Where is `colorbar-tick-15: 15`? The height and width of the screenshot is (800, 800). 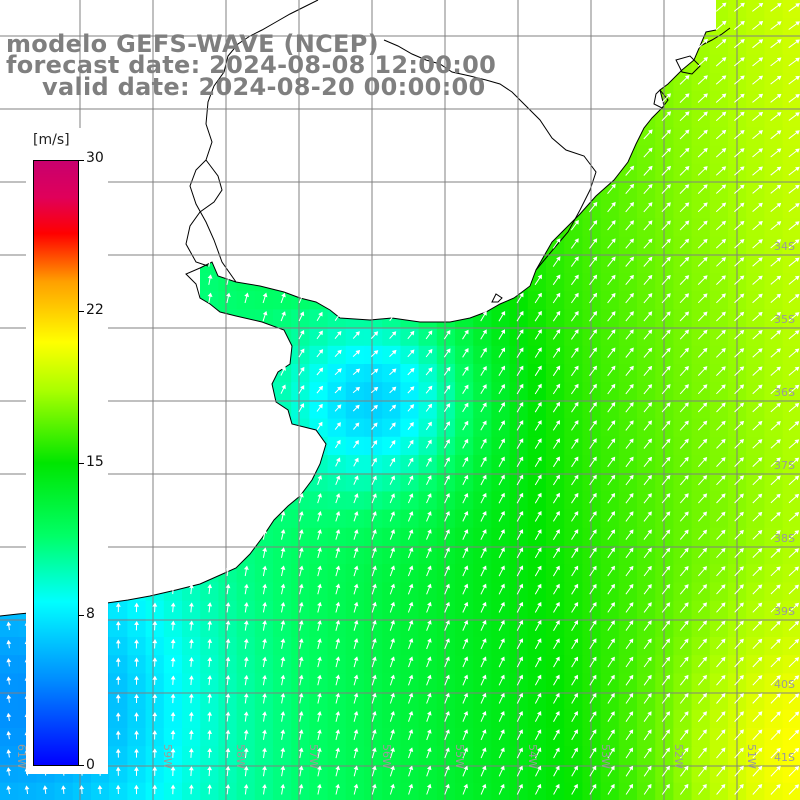 colorbar-tick-15: 15 is located at coordinates (95, 462).